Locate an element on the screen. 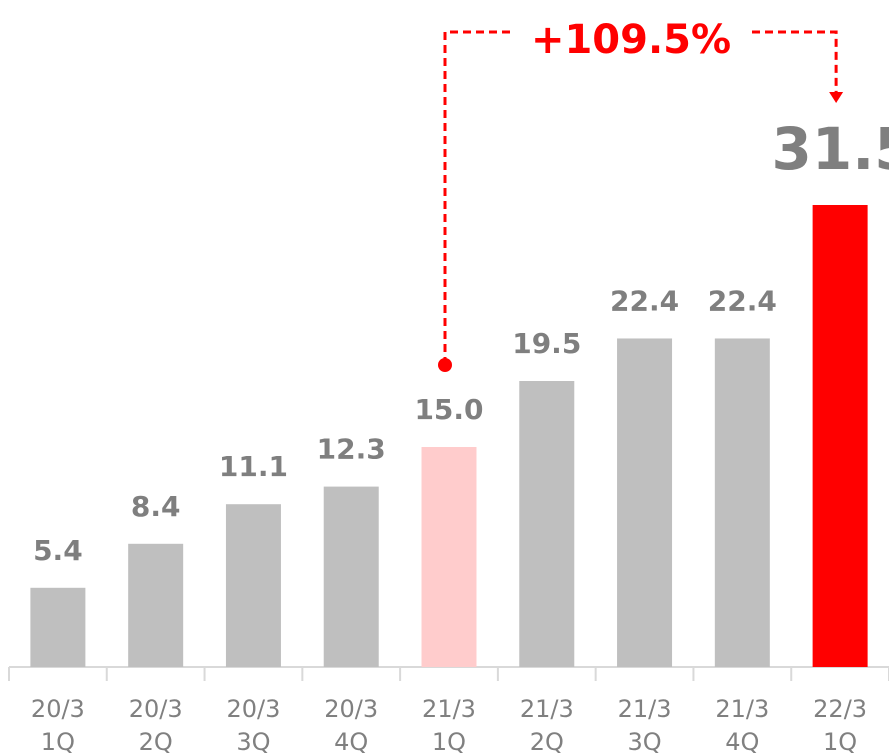 Image resolution: width=889 pixels, height=754 pixels. value-label: 11.1 is located at coordinates (253, 466).